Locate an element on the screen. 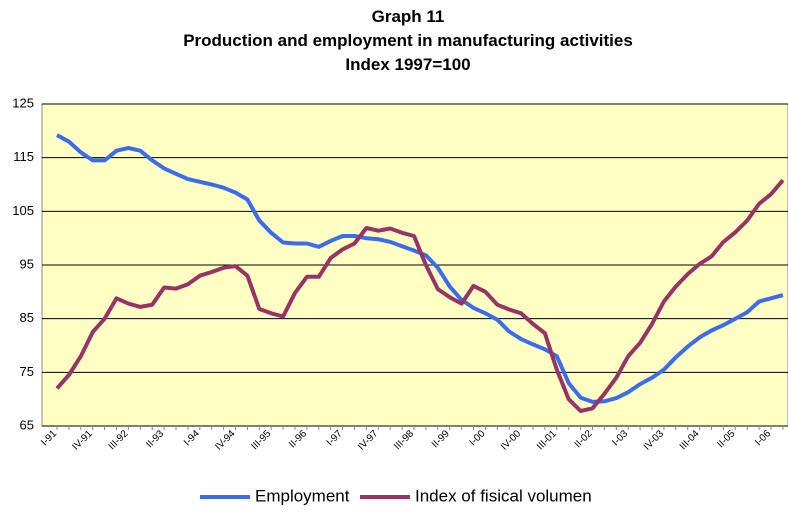 The image size is (788, 513). x-tick-label: IV-97 is located at coordinates (368, 440).